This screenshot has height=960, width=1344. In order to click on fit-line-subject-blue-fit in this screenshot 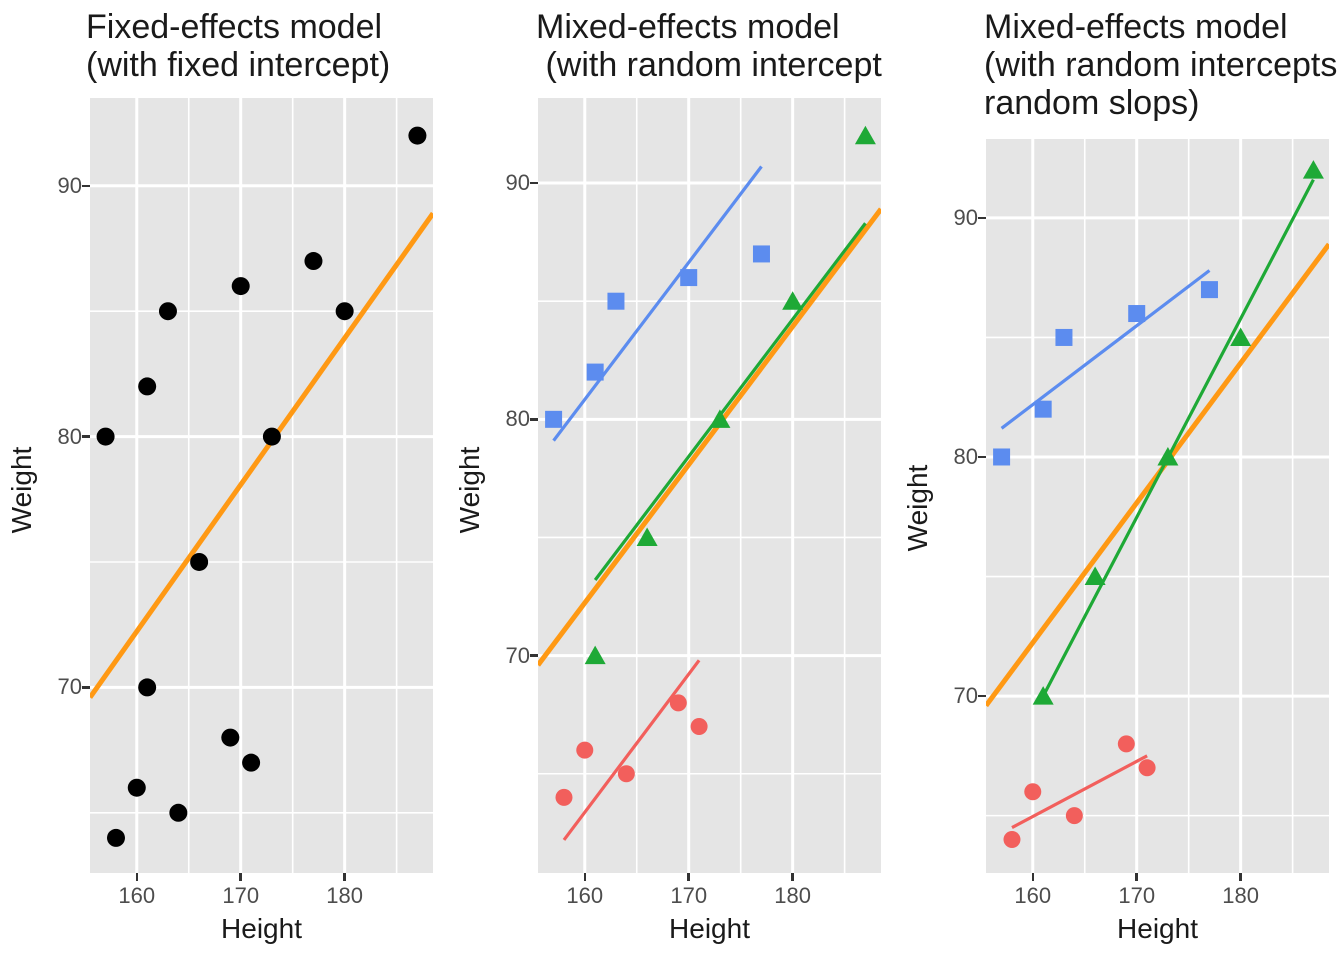, I will do `click(657, 303)`.